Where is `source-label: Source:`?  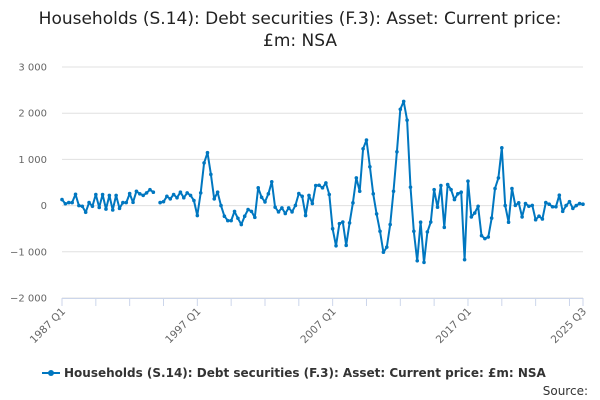 source-label: Source: is located at coordinates (565, 391).